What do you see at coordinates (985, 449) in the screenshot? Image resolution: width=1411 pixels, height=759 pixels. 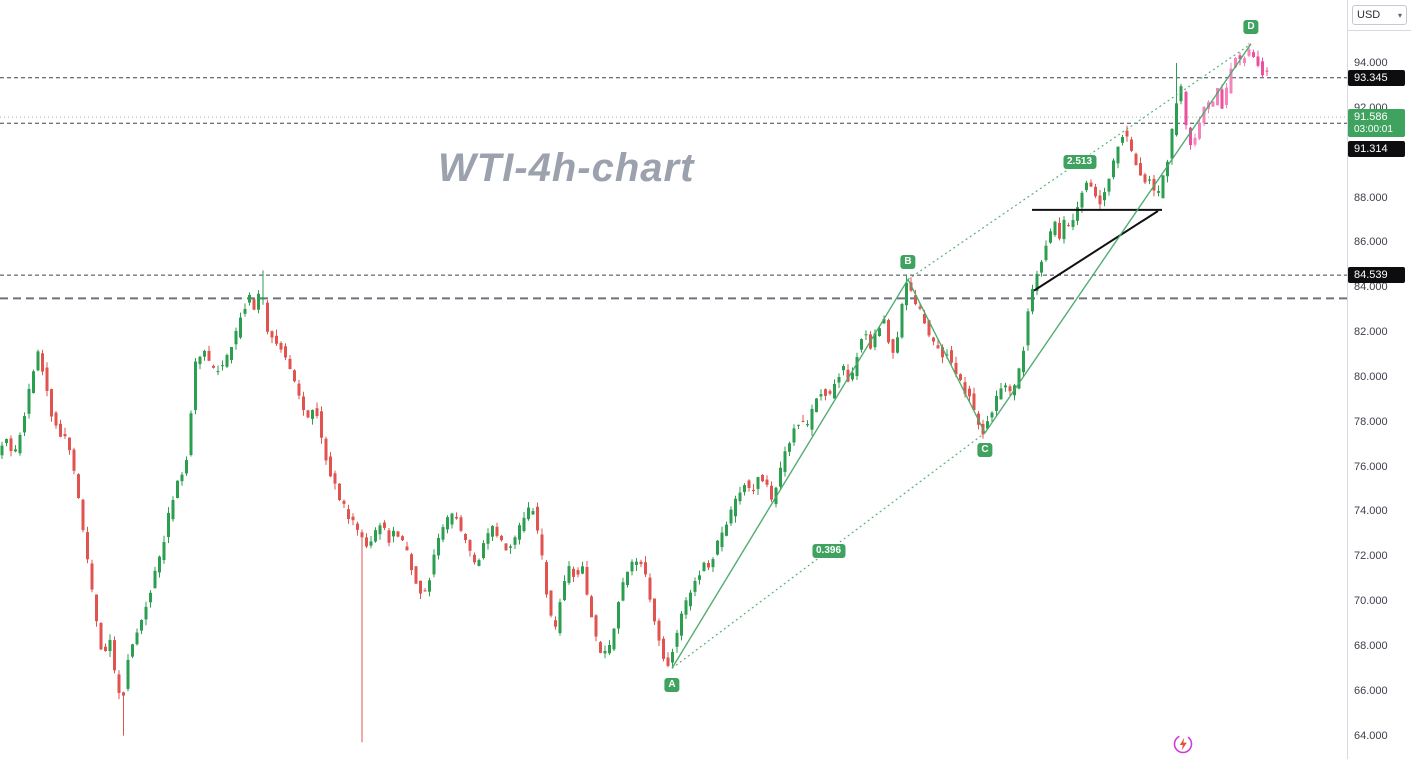 I see `pattern-point-C: C` at bounding box center [985, 449].